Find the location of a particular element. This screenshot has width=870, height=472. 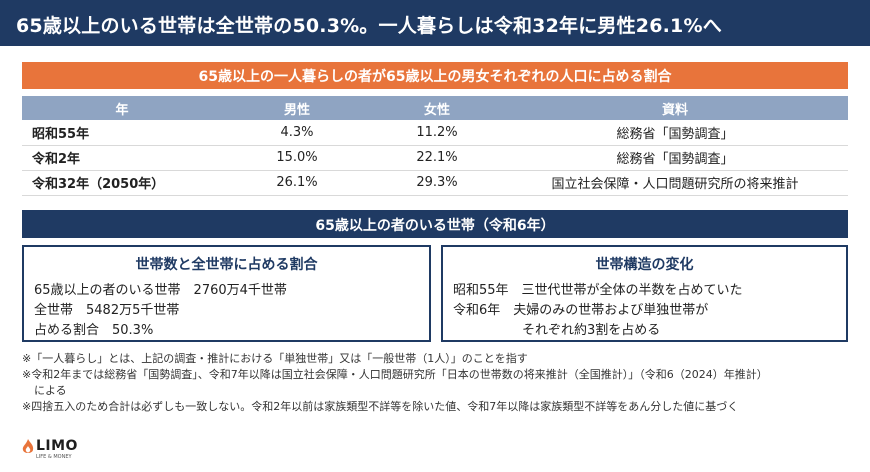

household-structure-title: 世帯構造の変化 is located at coordinates (644, 265).